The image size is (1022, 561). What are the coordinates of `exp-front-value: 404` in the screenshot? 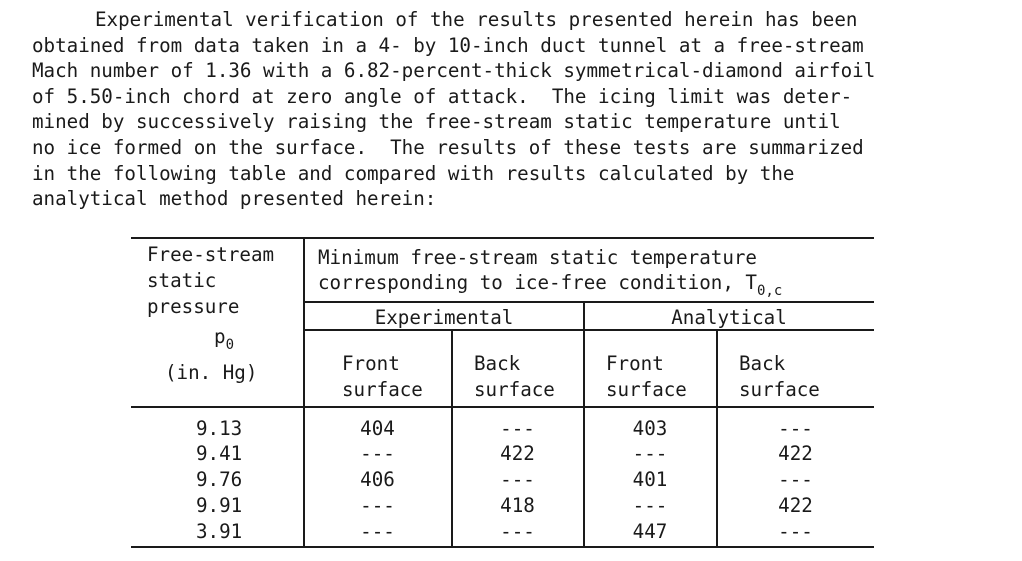 It's located at (377, 428).